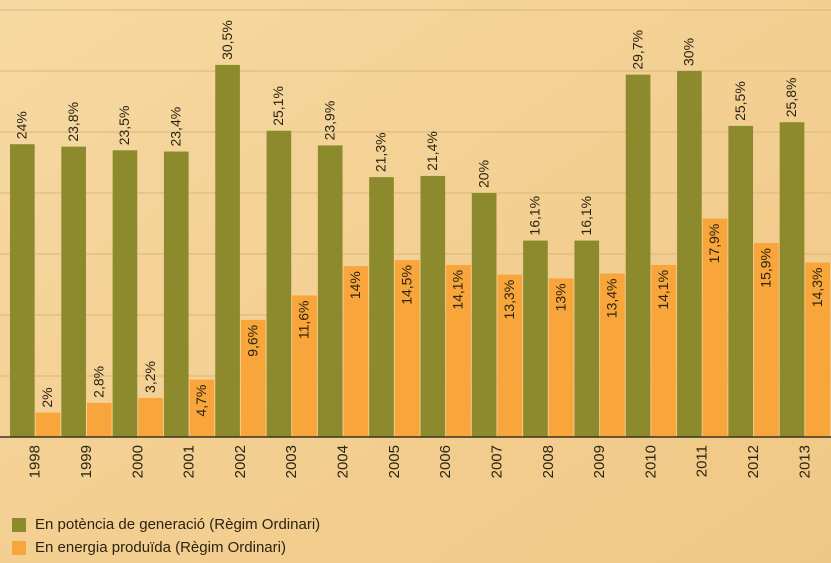 This screenshot has height=563, width=831. I want to click on value-label: 13,4%, so click(612, 299).